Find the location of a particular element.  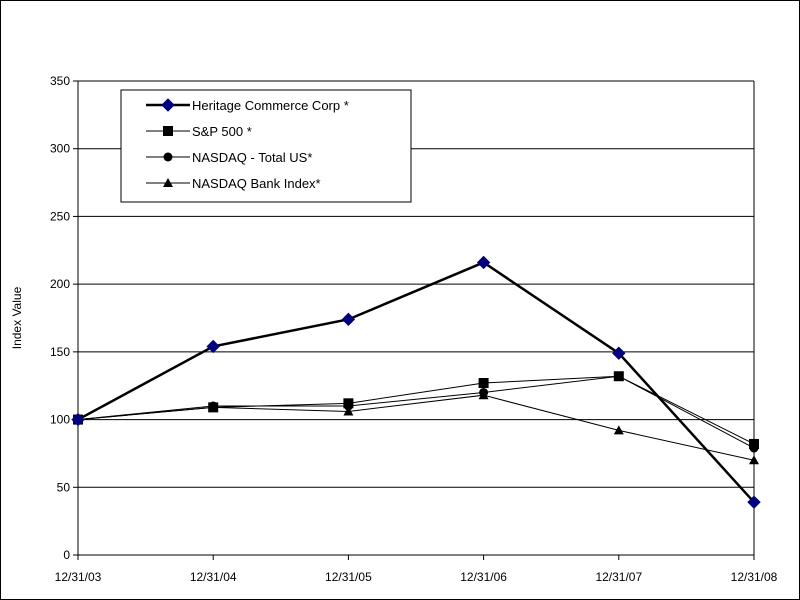

x-tick-label: 12/31/08 is located at coordinates (754, 577).